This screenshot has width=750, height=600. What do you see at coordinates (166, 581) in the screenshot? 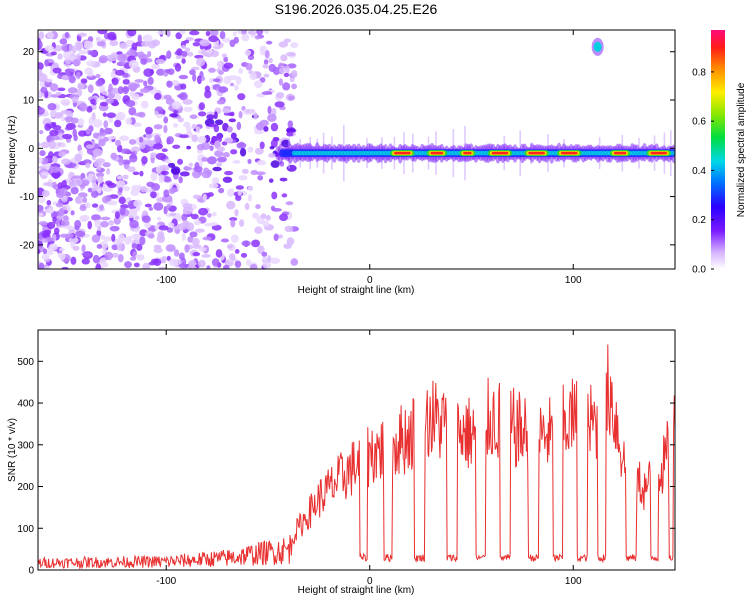
I see `snr-x-tick-label: -100` at bounding box center [166, 581].